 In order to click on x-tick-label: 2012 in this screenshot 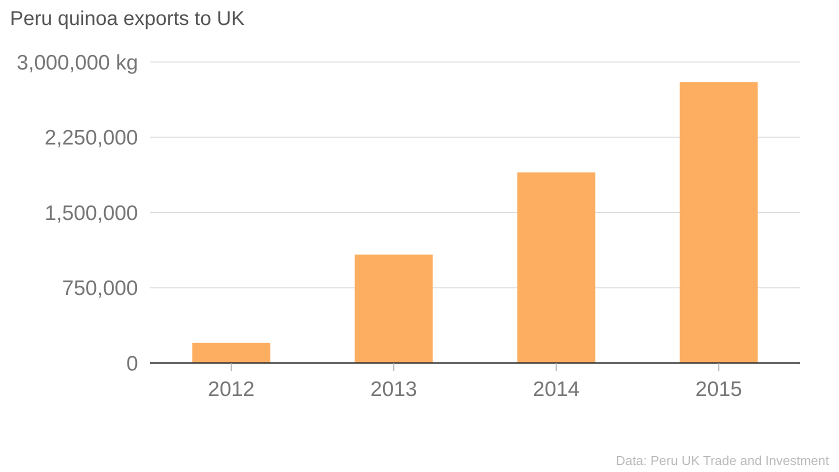, I will do `click(231, 389)`.